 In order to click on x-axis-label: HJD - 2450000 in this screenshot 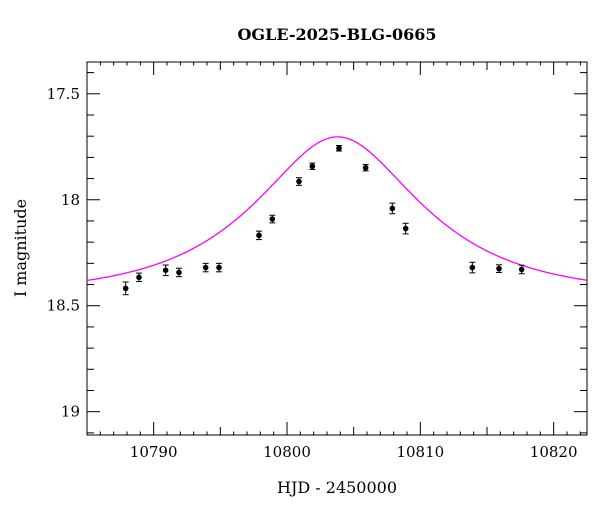, I will do `click(337, 487)`.